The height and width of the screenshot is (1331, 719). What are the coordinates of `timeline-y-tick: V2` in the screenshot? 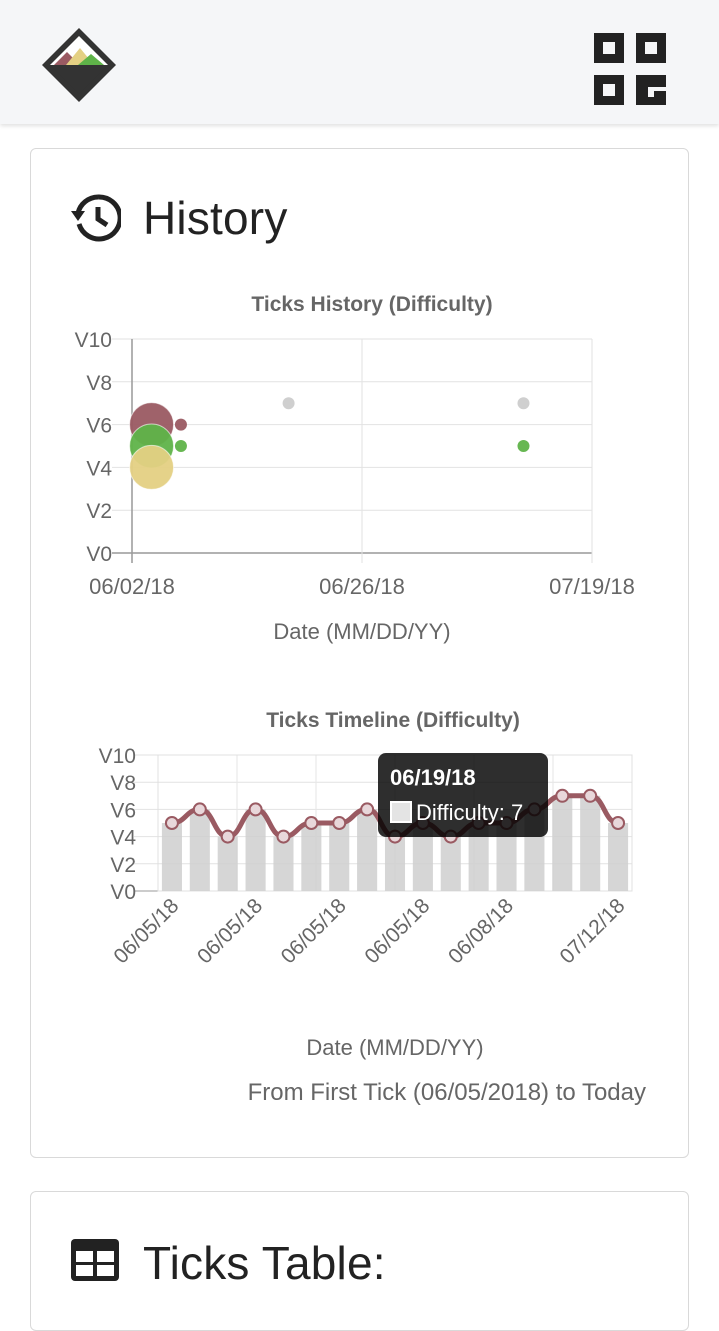 It's located at (123, 865).